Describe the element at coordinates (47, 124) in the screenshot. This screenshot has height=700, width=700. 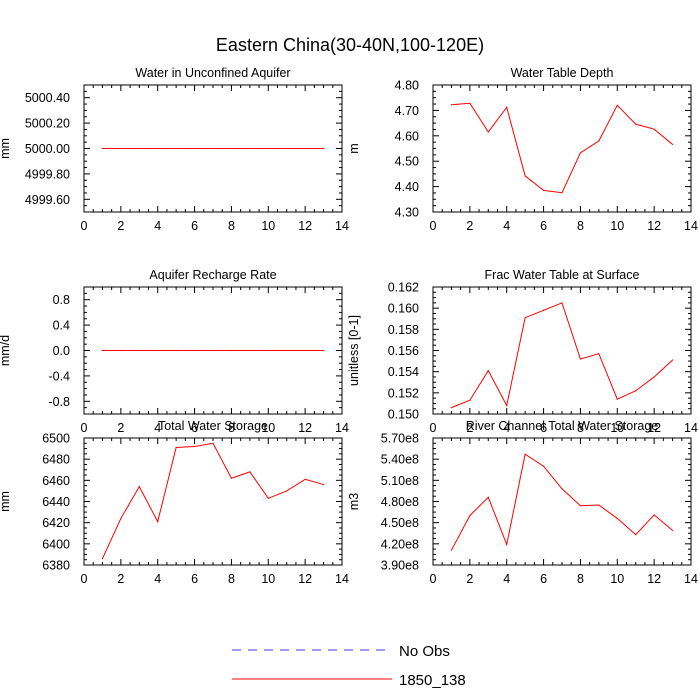
I see `y-tick-label: 5000.20` at that location.